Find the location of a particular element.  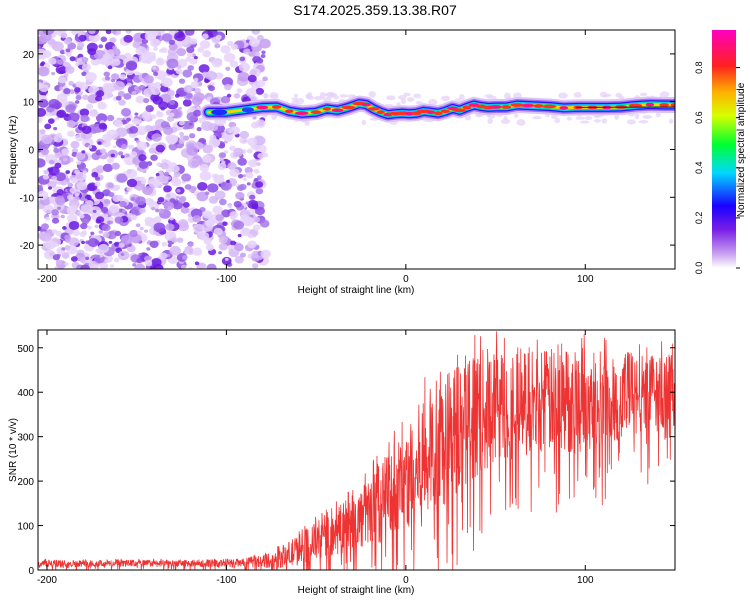

snr-y-label: SNR (10 * v/v) is located at coordinates (13, 450).